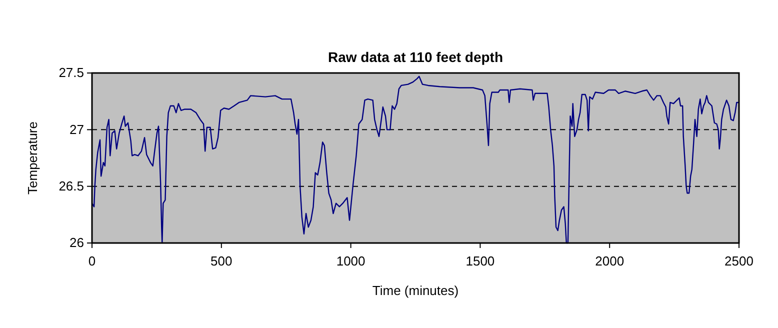 This screenshot has height=328, width=778. Describe the element at coordinates (77, 242) in the screenshot. I see `y-tick-label: 26` at that location.